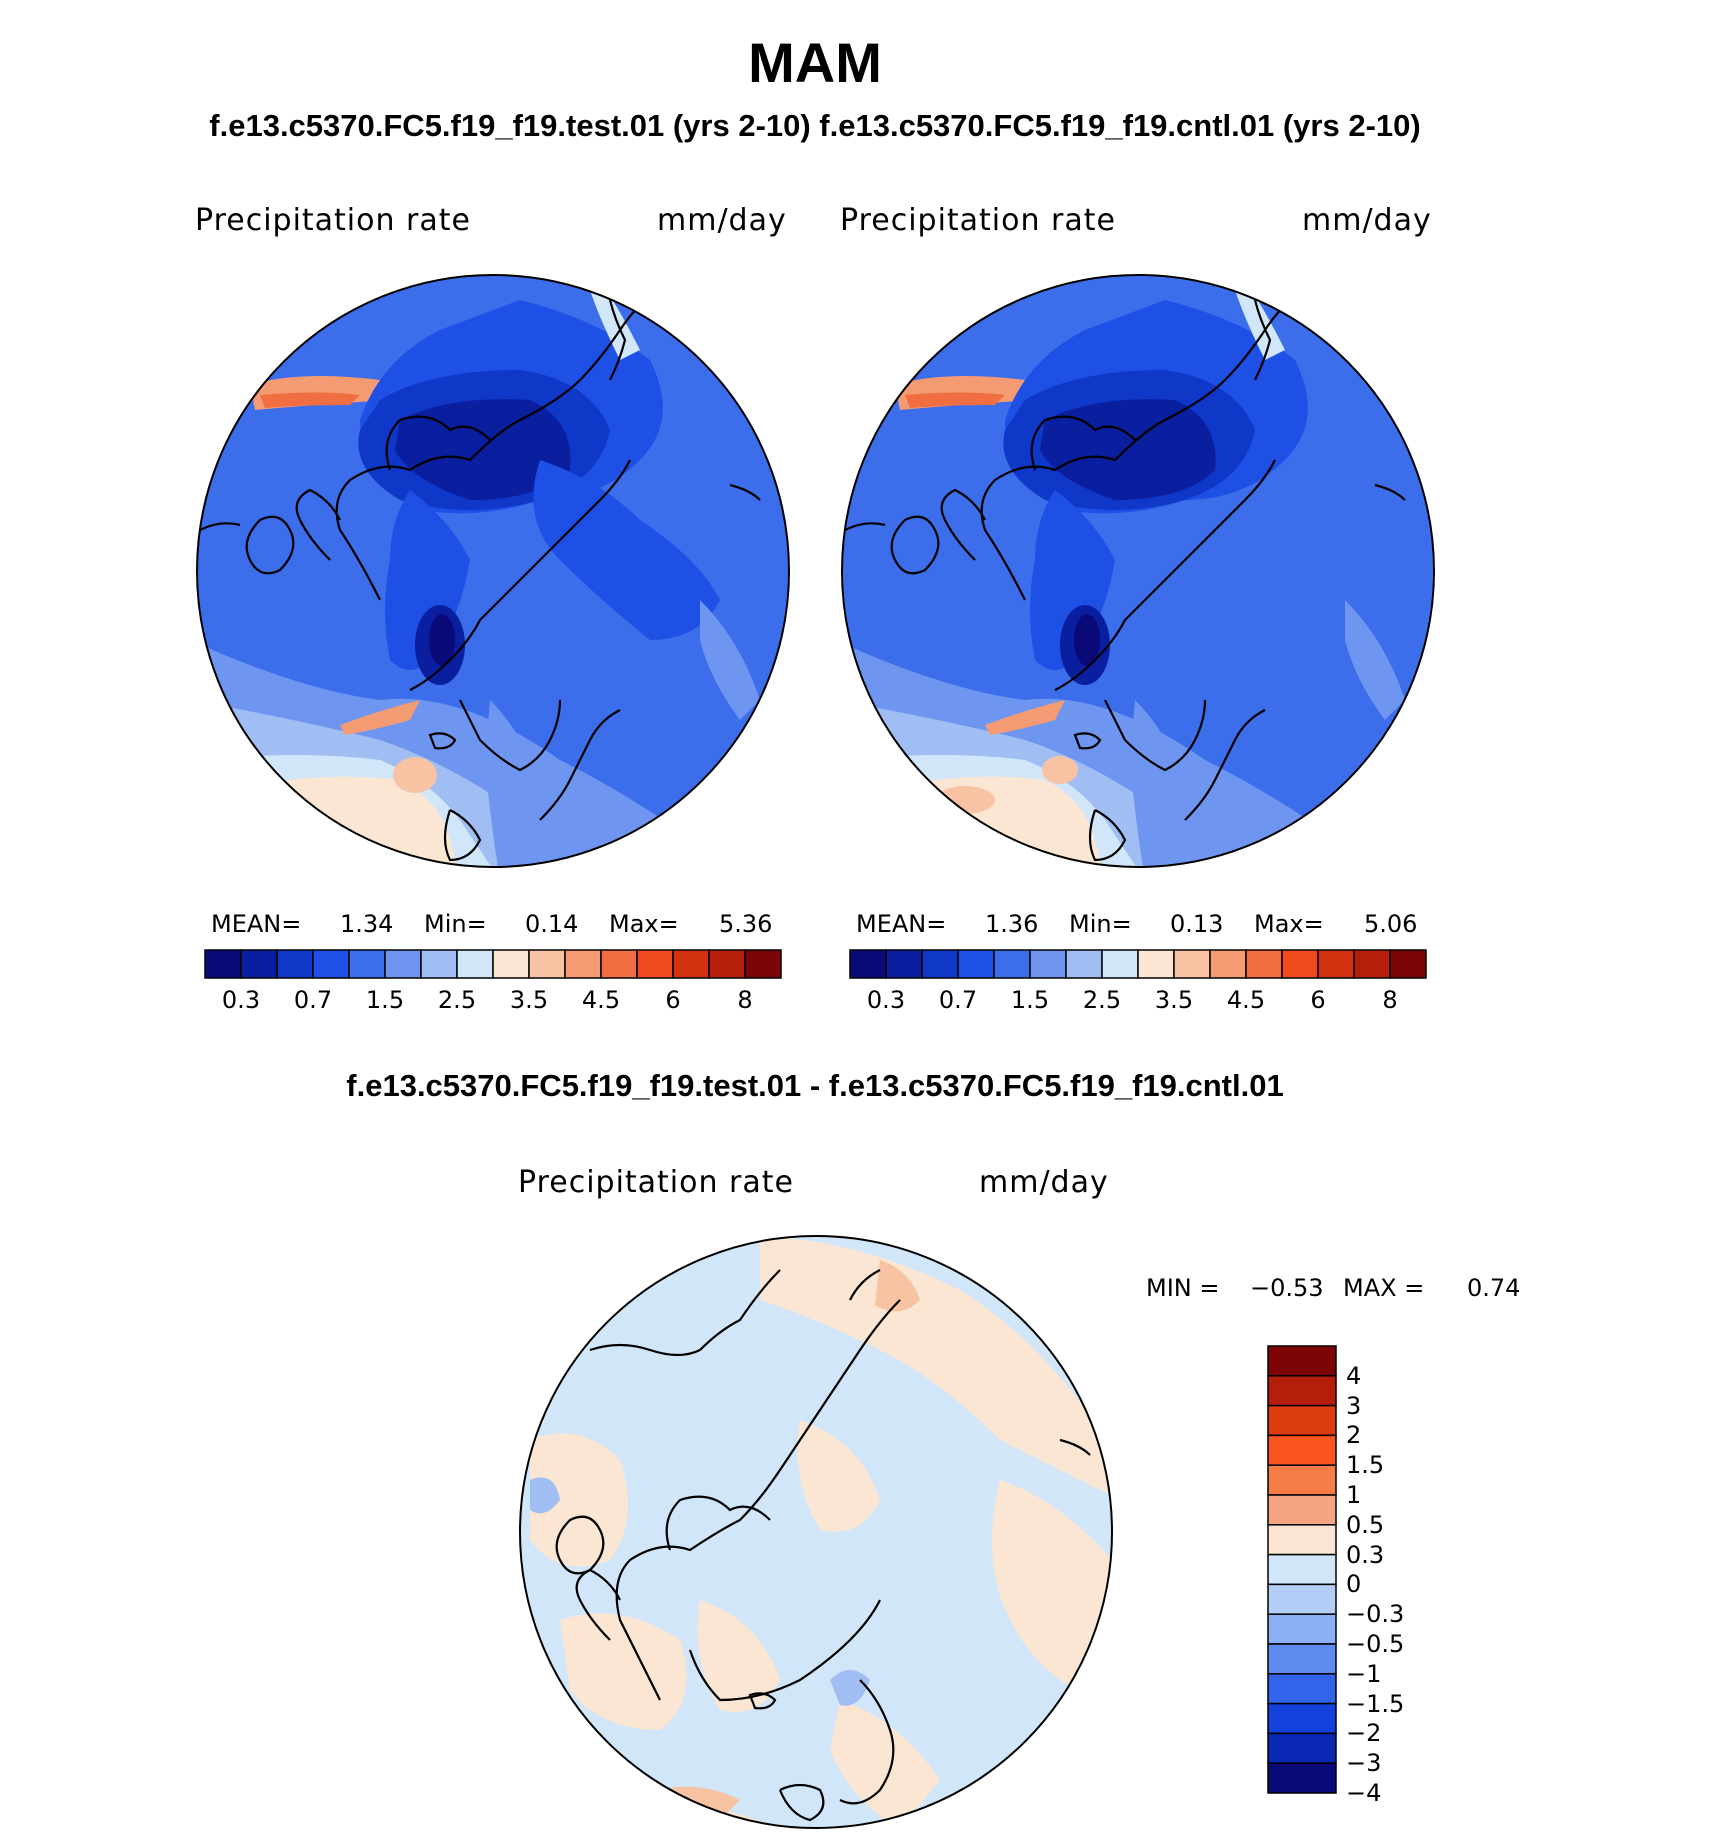 This screenshot has width=1710, height=1840. I want to click on diff-colorbar-tick-label: 1.5, so click(1365, 1465).